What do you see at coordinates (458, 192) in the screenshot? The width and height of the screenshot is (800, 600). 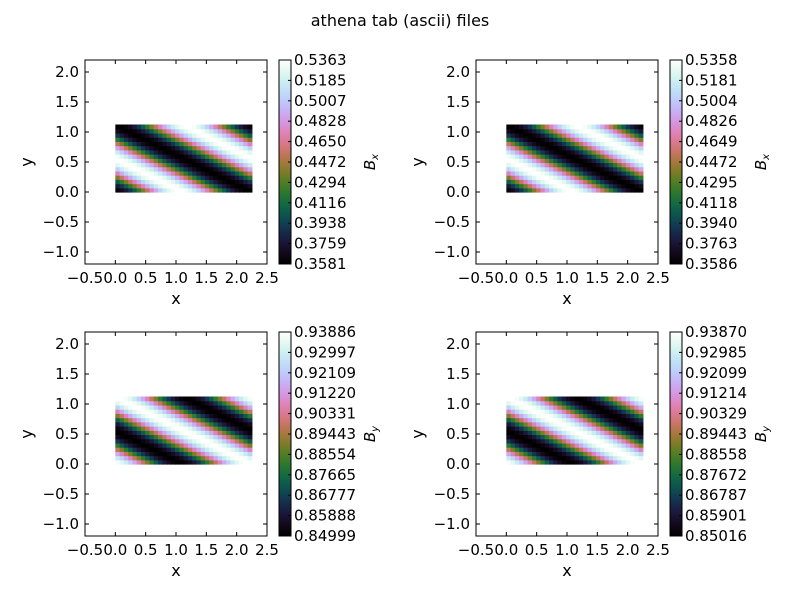 I see `y-tick-label: 0.0` at bounding box center [458, 192].